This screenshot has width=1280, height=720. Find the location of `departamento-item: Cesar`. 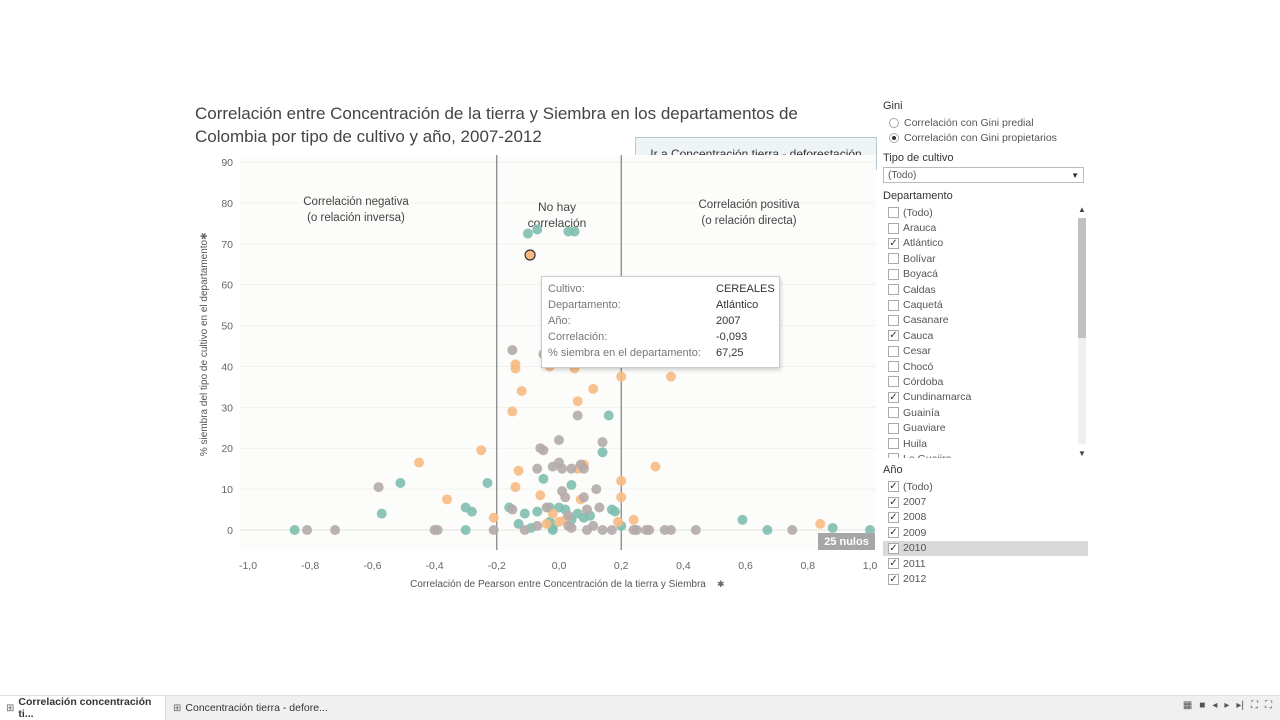

departamento-item: Cesar is located at coordinates (985, 351).